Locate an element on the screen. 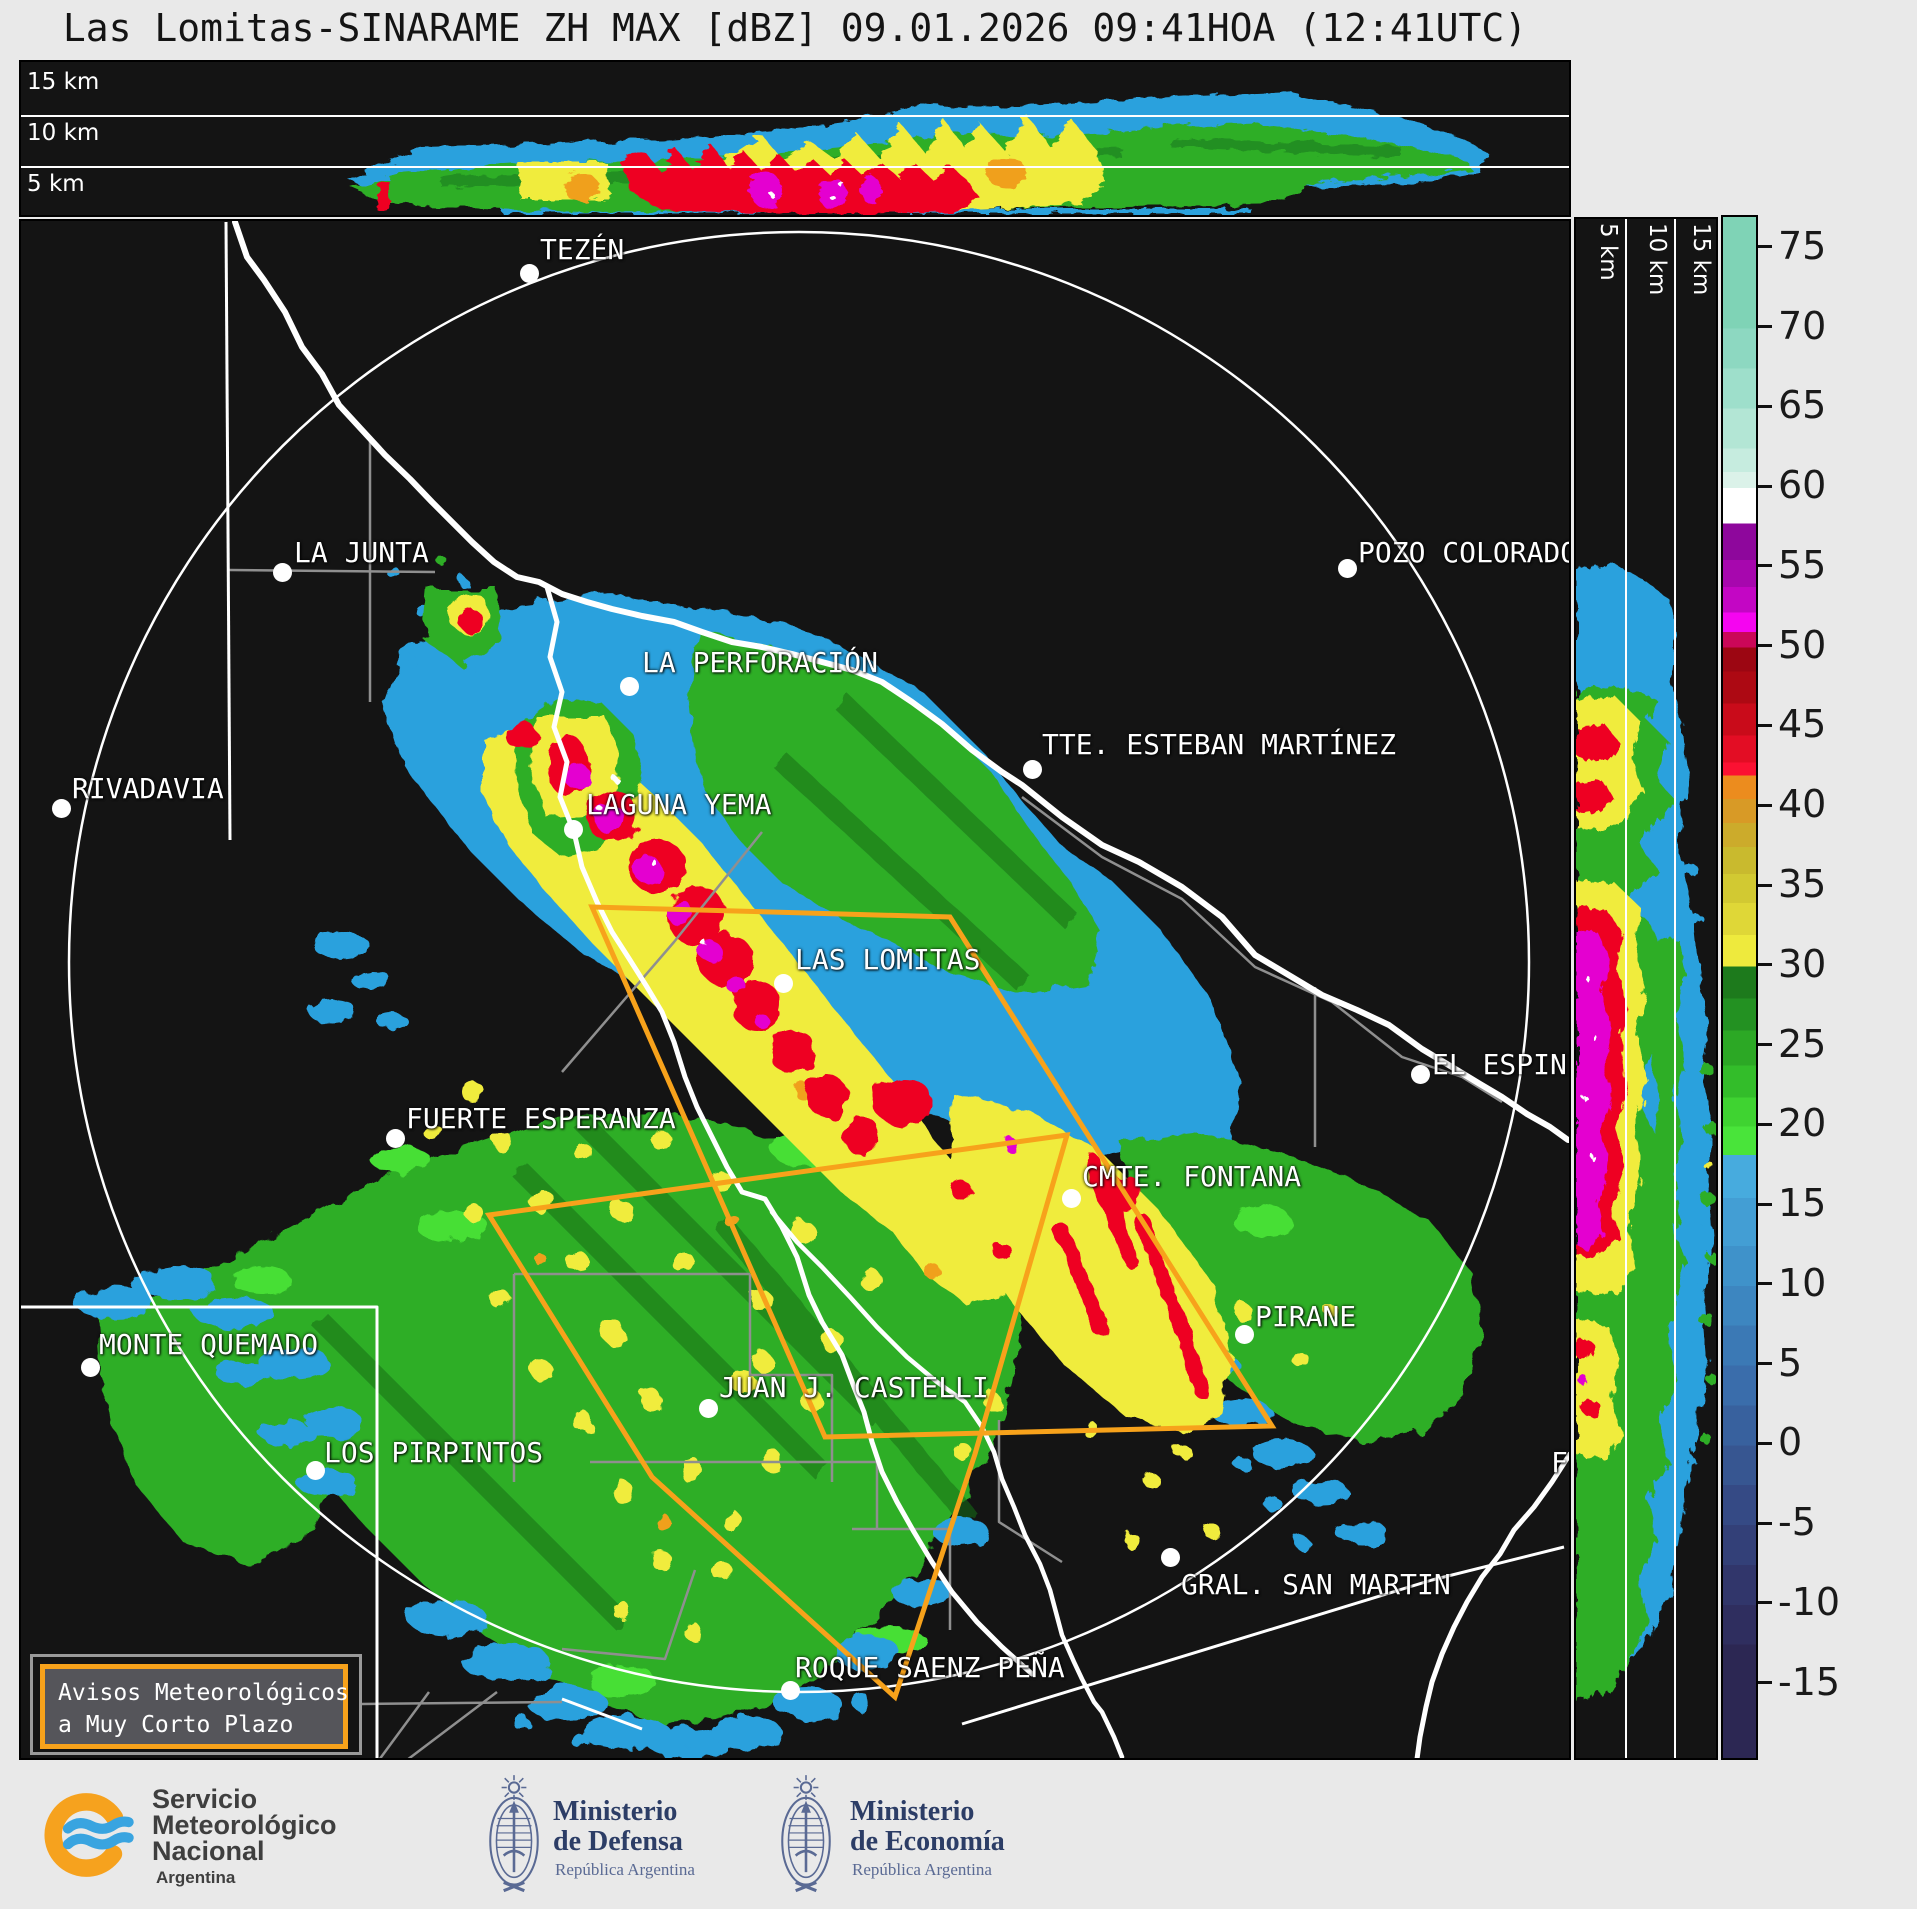  city-label: LAGUNA YEMA is located at coordinates (679, 804).